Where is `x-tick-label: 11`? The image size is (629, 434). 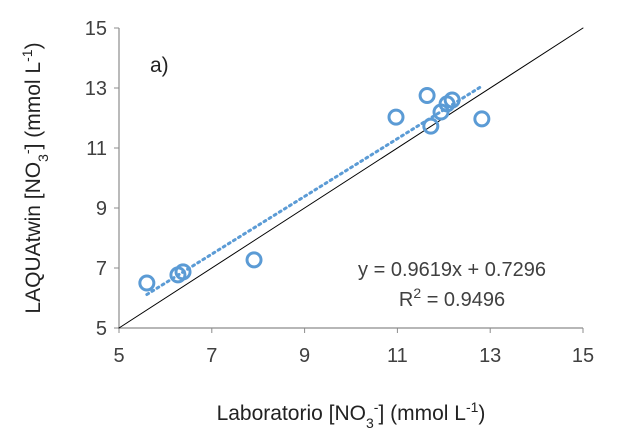
x-tick-label: 11 is located at coordinates (397, 356).